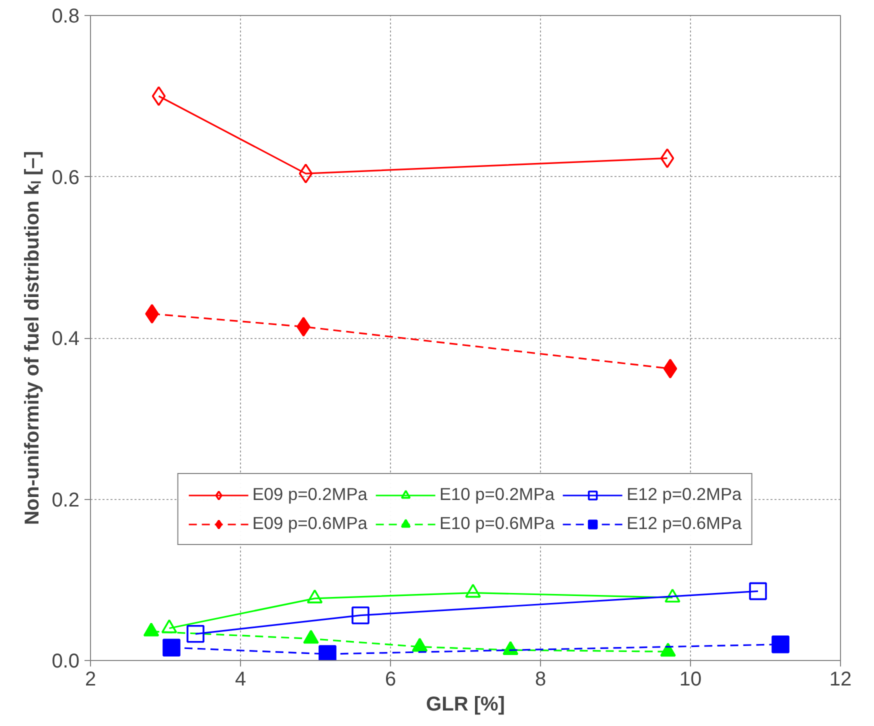 The height and width of the screenshot is (726, 874). Describe the element at coordinates (390, 679) in the screenshot. I see `x-tick-label: 6` at that location.